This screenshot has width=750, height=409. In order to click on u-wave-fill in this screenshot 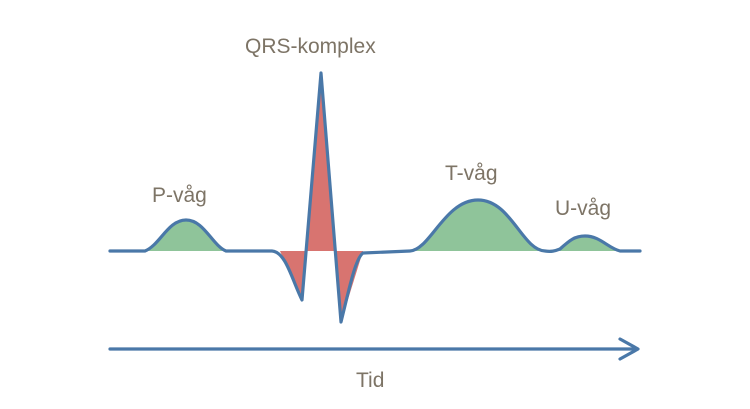, I will do `click(586, 243)`.